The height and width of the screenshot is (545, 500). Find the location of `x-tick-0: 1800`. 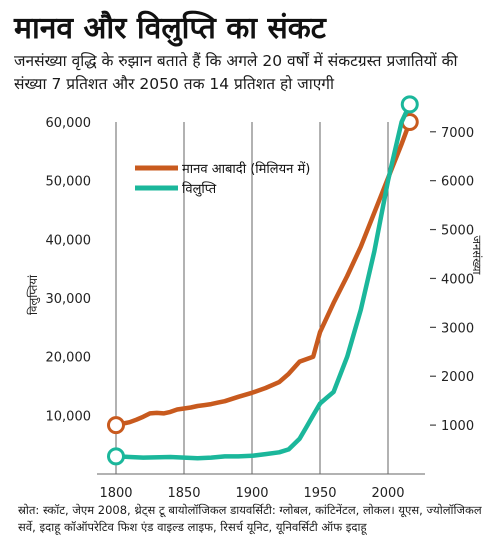

x-tick-0: 1800 is located at coordinates (115, 493).